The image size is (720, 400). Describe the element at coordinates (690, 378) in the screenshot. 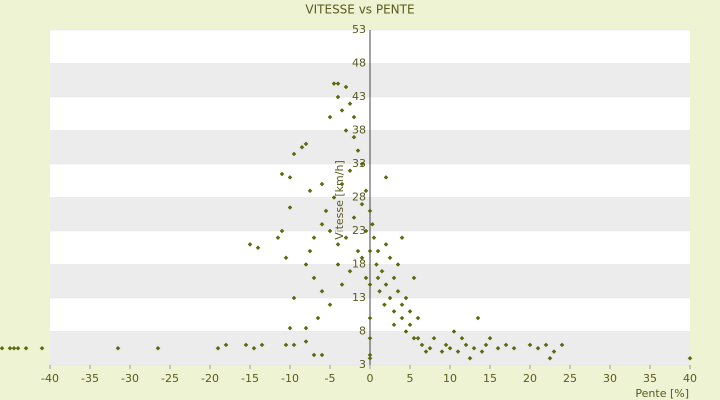

I see `x-tick-label: 40` at that location.